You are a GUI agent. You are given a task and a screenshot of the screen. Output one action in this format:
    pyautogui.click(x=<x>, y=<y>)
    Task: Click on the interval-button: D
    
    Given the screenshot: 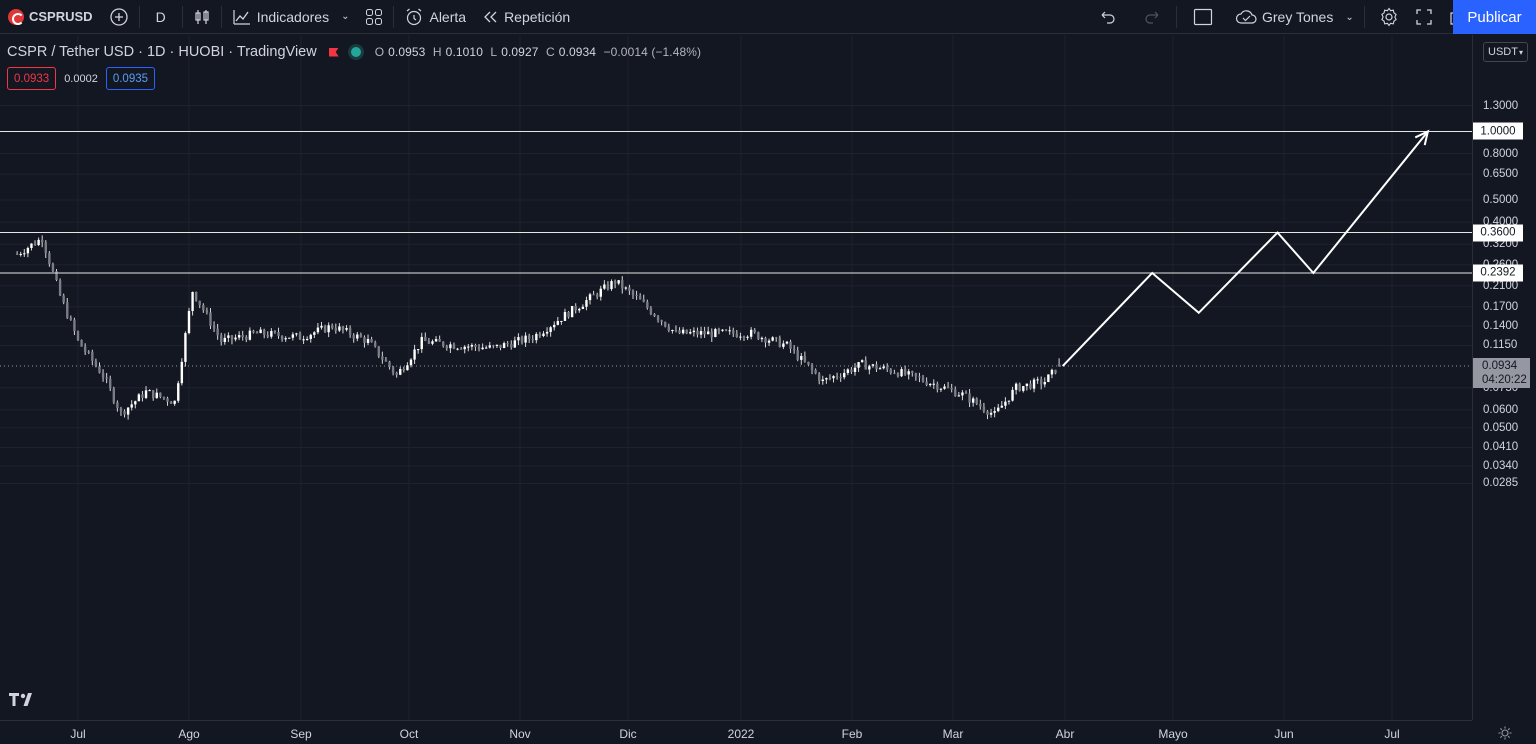 What is the action you would take?
    pyautogui.click(x=160, y=16)
    